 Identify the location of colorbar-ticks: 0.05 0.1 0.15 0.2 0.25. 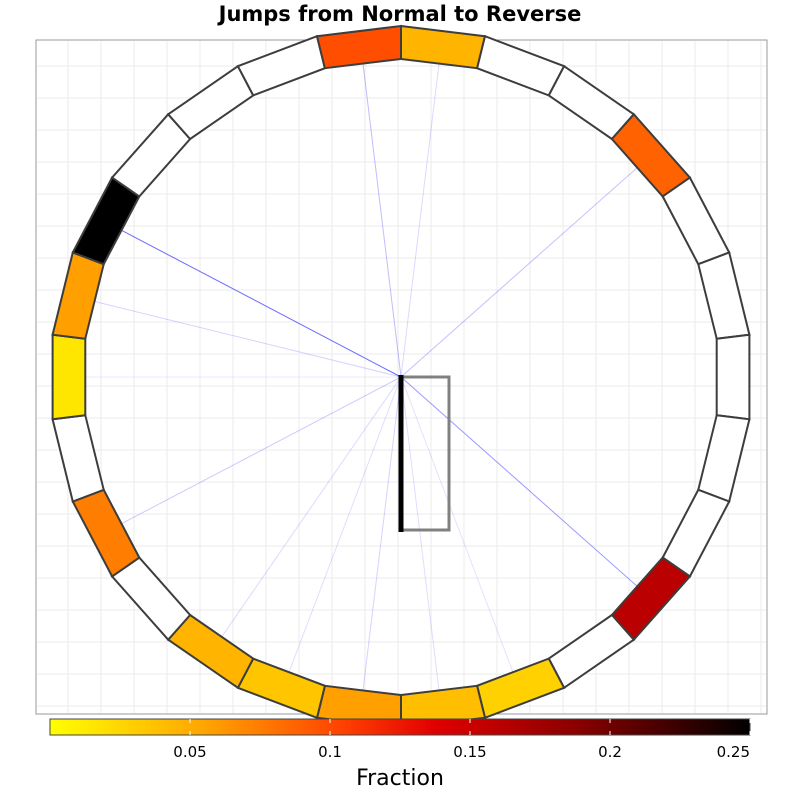
(462, 740).